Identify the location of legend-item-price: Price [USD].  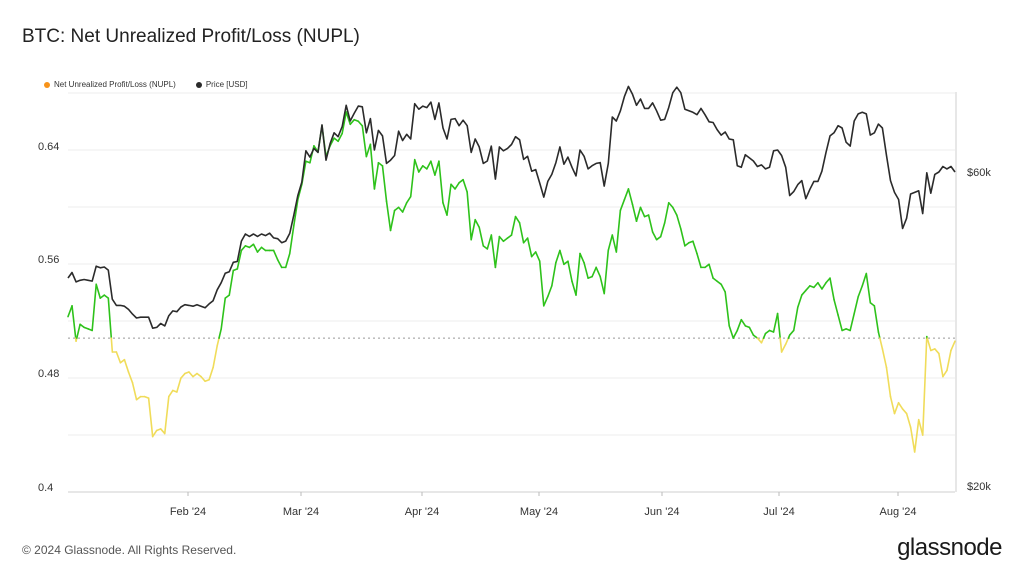
(221, 84).